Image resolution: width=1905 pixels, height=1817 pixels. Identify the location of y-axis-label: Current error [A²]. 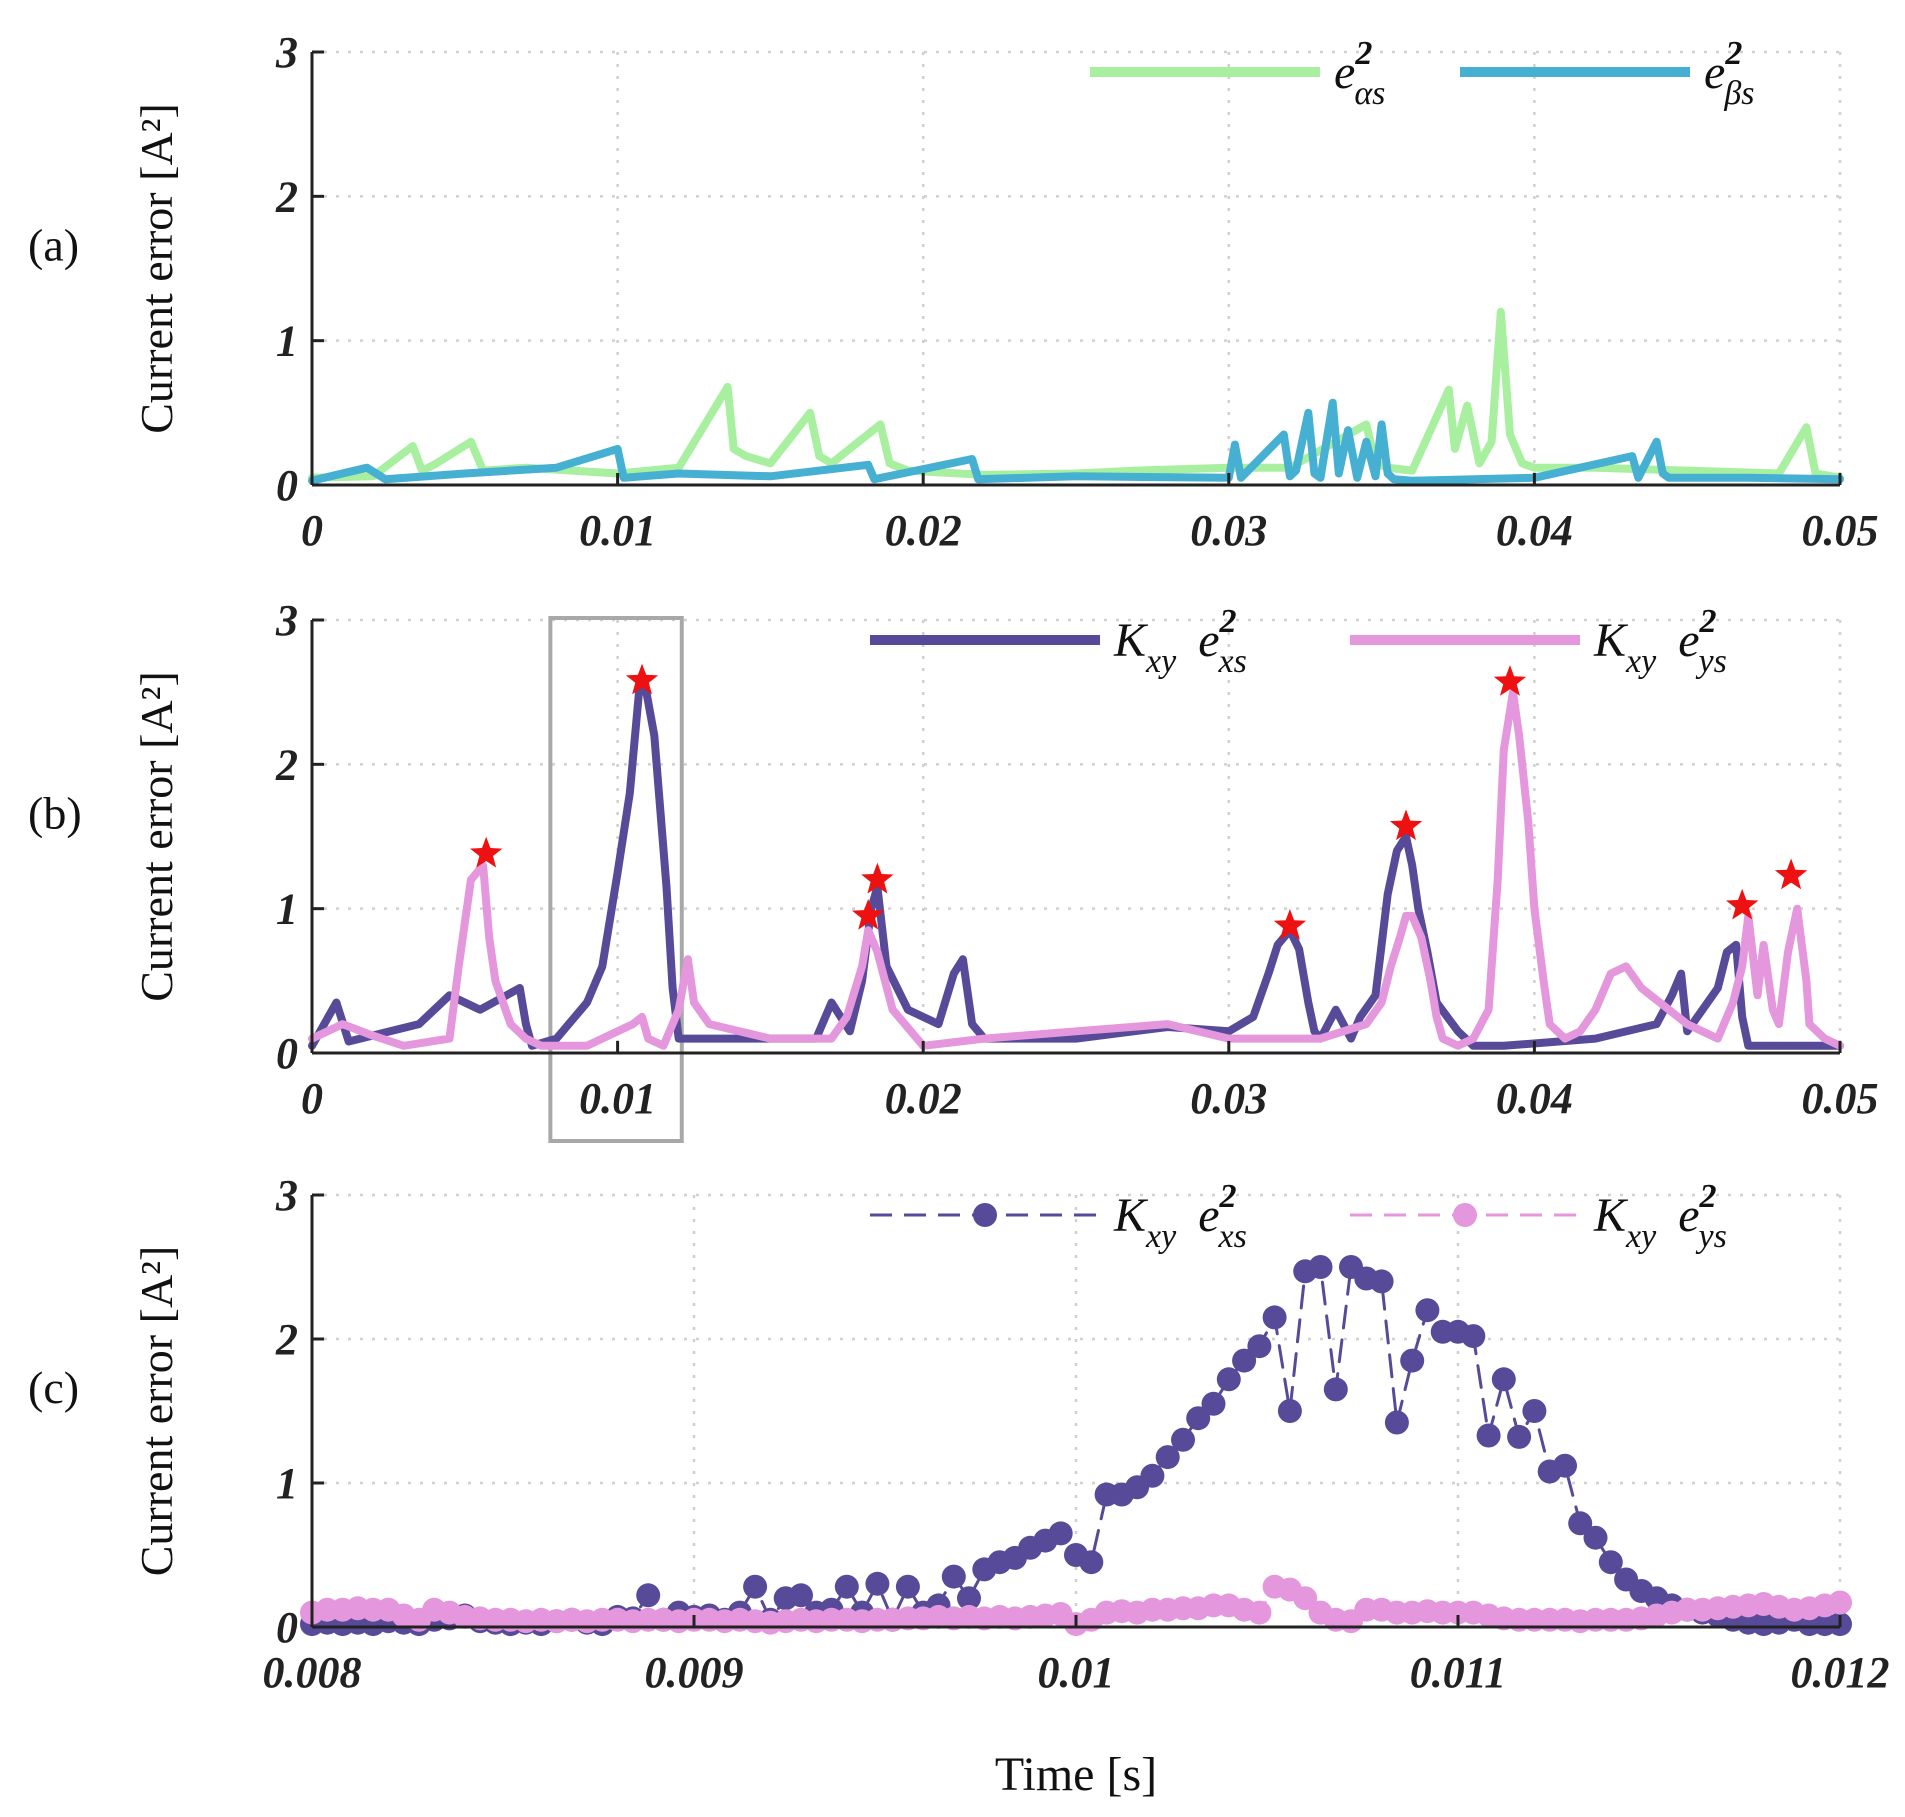
(156, 1411).